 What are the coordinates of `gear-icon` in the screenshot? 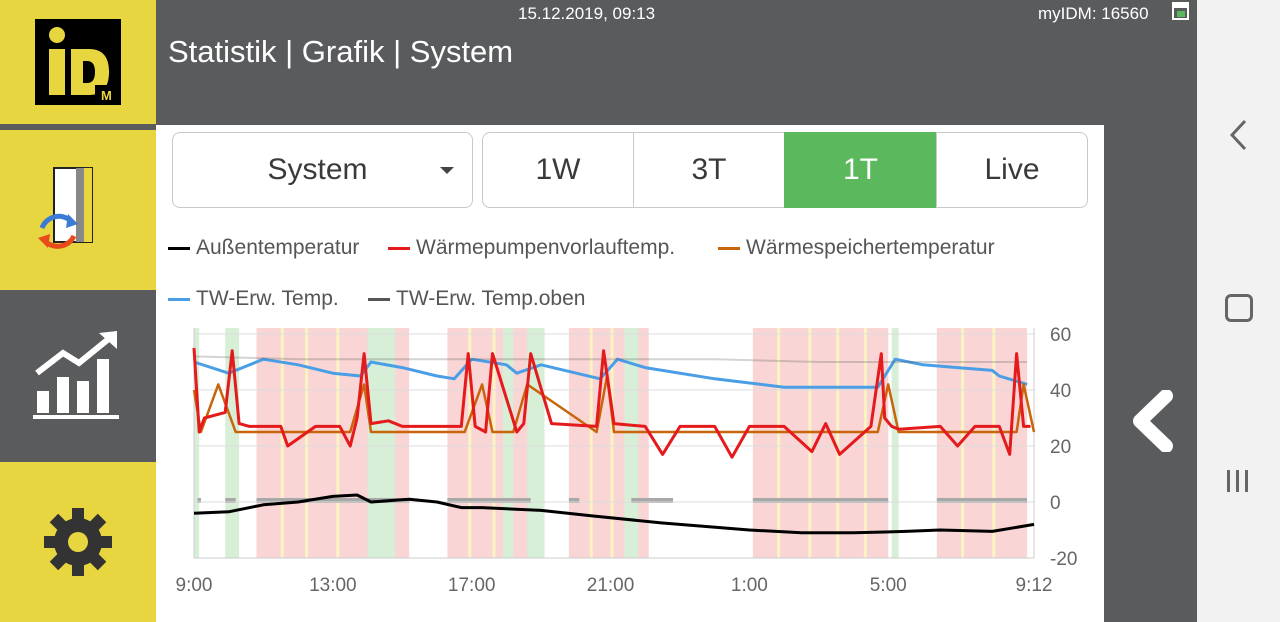 It's located at (78, 542).